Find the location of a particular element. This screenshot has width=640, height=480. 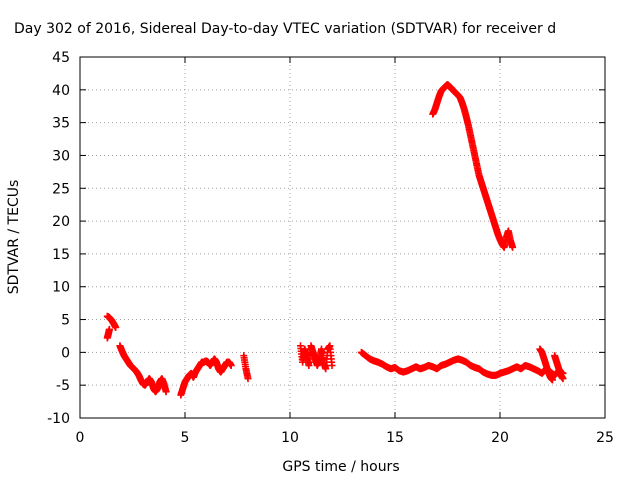

y-tick-label: 25 is located at coordinates (61, 189).